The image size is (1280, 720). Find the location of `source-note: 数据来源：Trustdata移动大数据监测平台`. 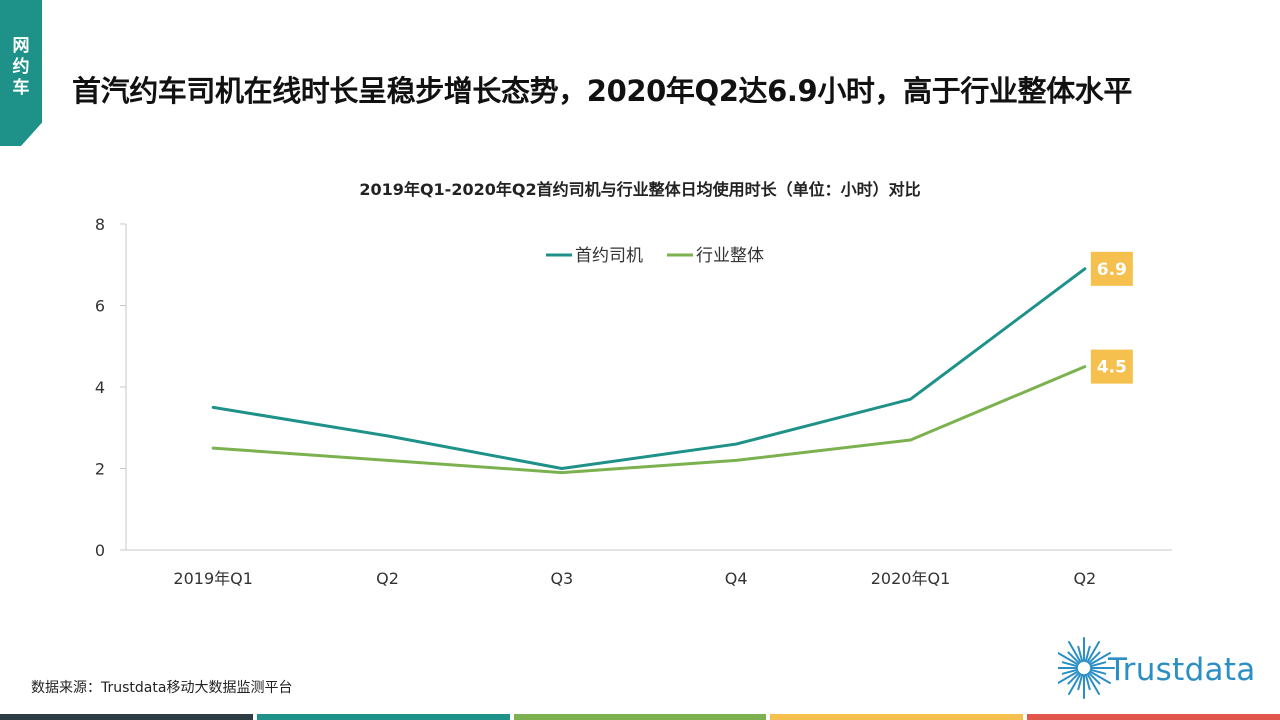

source-note: 数据来源：Trustdata移动大数据监测平台 is located at coordinates (162, 688).